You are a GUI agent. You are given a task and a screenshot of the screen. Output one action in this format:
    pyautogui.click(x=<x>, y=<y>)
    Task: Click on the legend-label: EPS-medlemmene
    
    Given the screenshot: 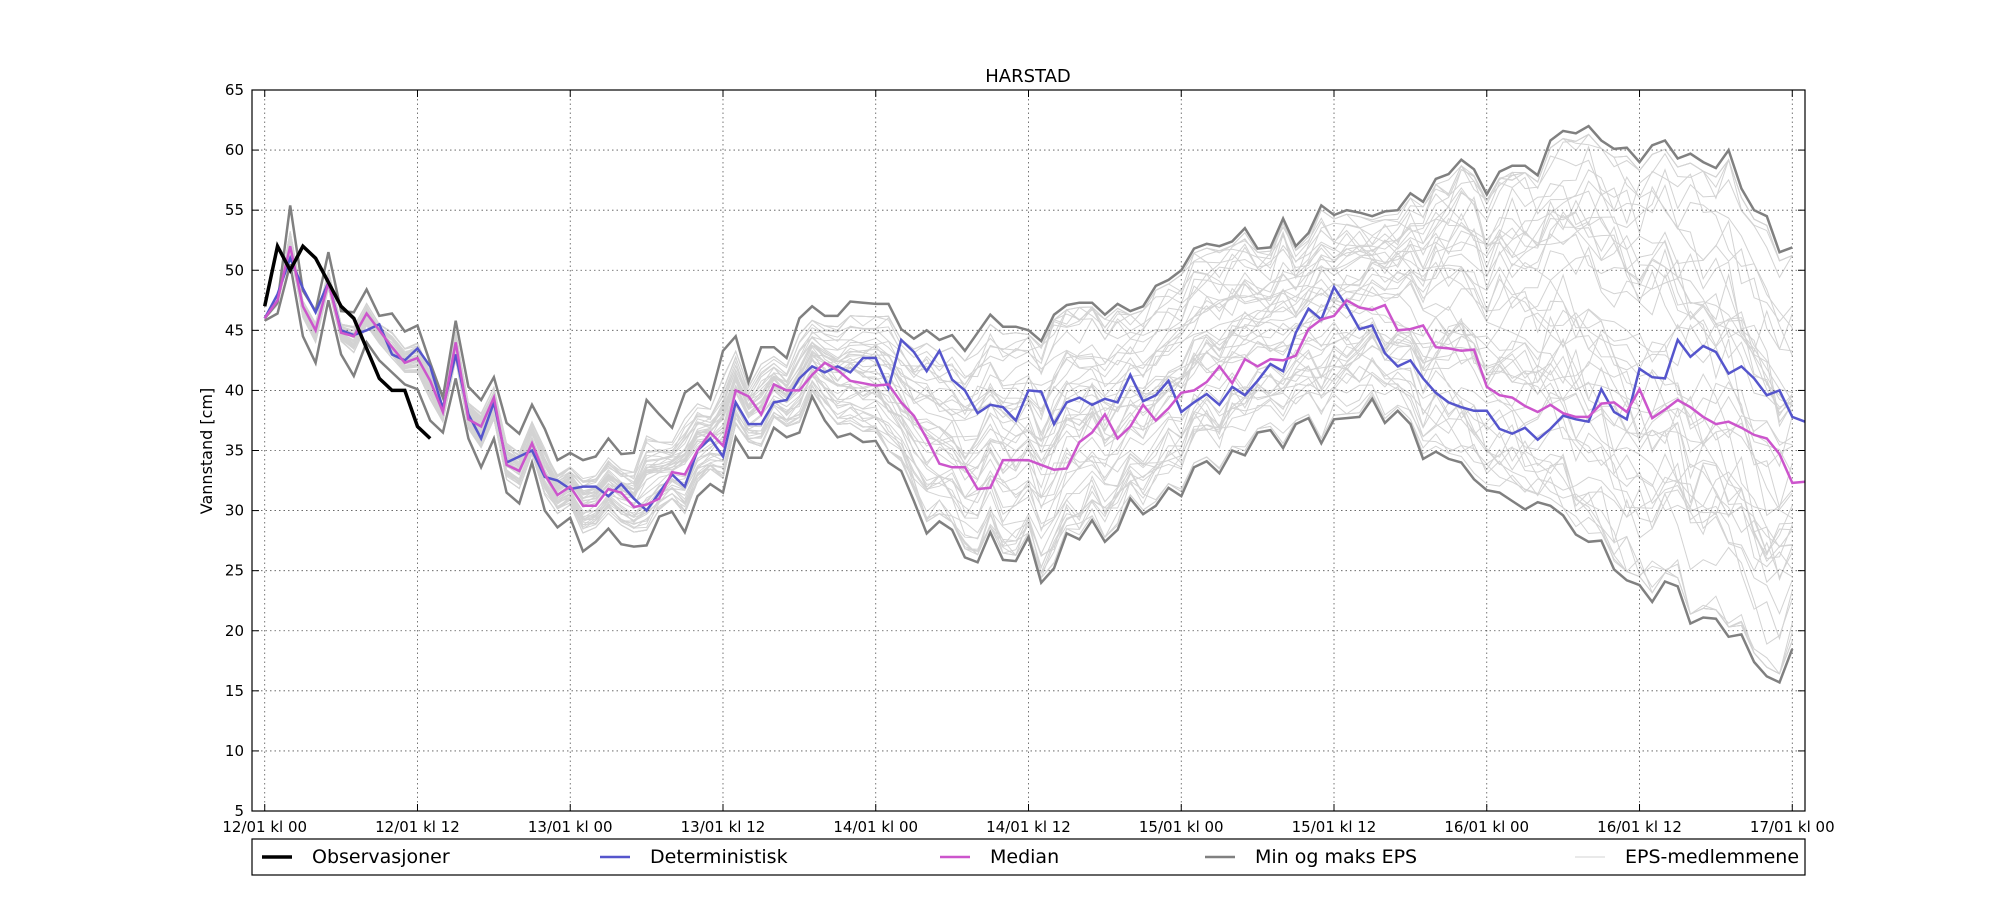 What is the action you would take?
    pyautogui.click(x=1712, y=857)
    